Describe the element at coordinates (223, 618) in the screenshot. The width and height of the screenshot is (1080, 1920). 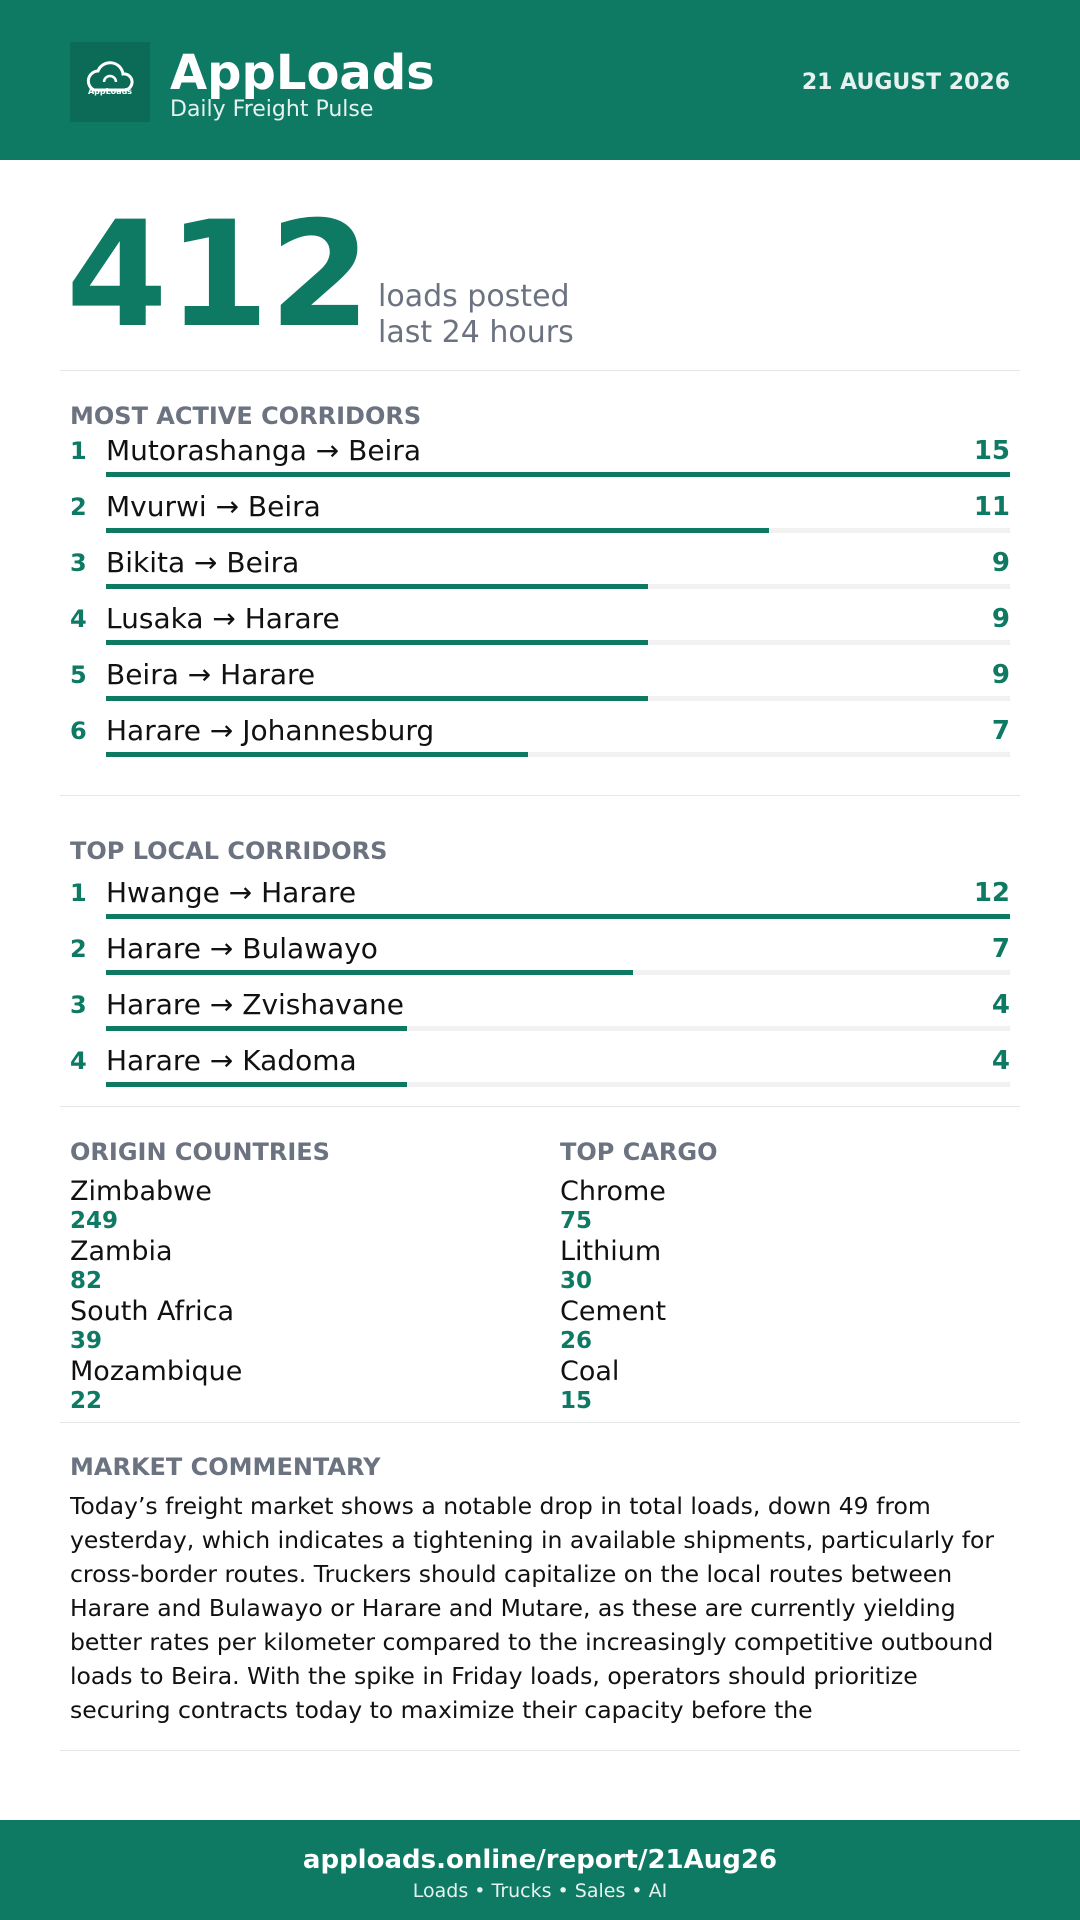
I see `route: Lusaka → Harare` at that location.